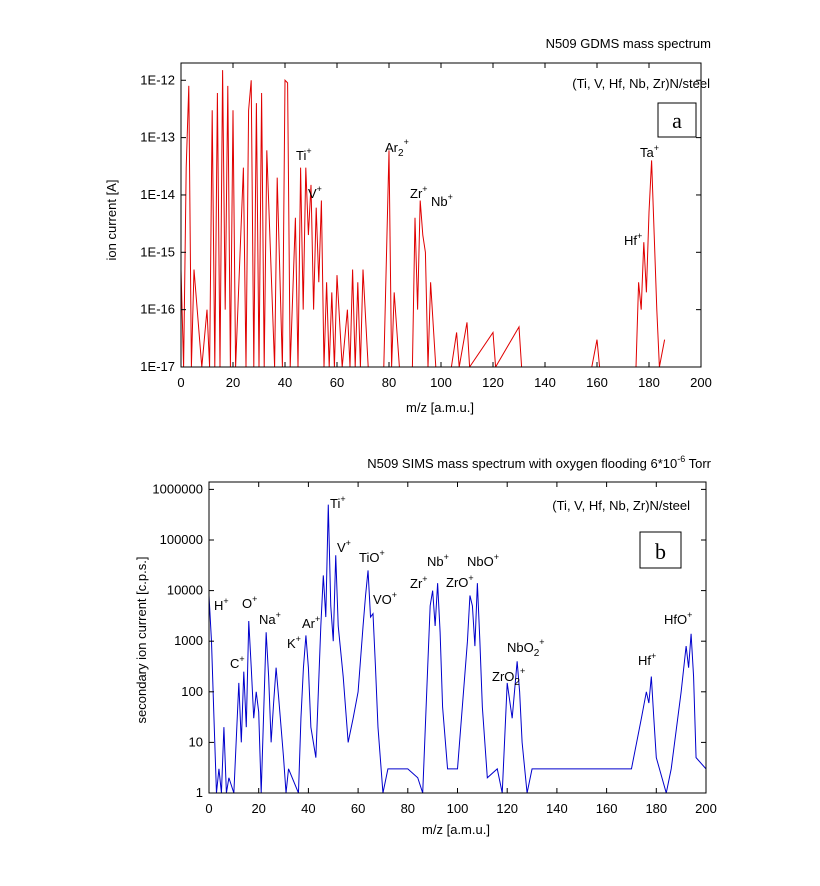  Describe the element at coordinates (557, 808) in the screenshot. I see `x-tick-label: 140` at that location.